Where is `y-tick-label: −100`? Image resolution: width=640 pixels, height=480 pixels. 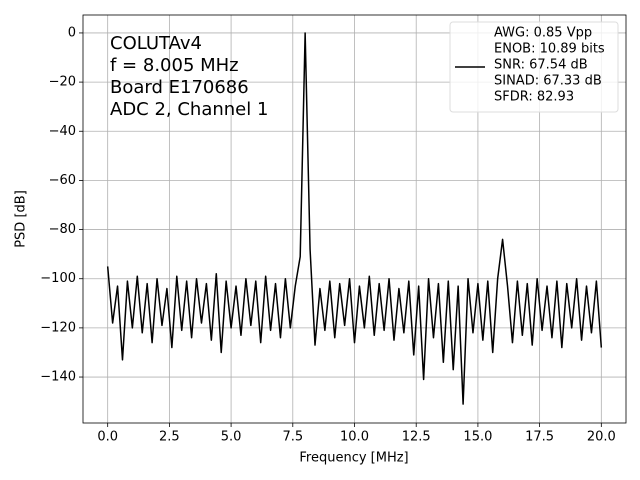
y-tick-label: −100 is located at coordinates (58, 278).